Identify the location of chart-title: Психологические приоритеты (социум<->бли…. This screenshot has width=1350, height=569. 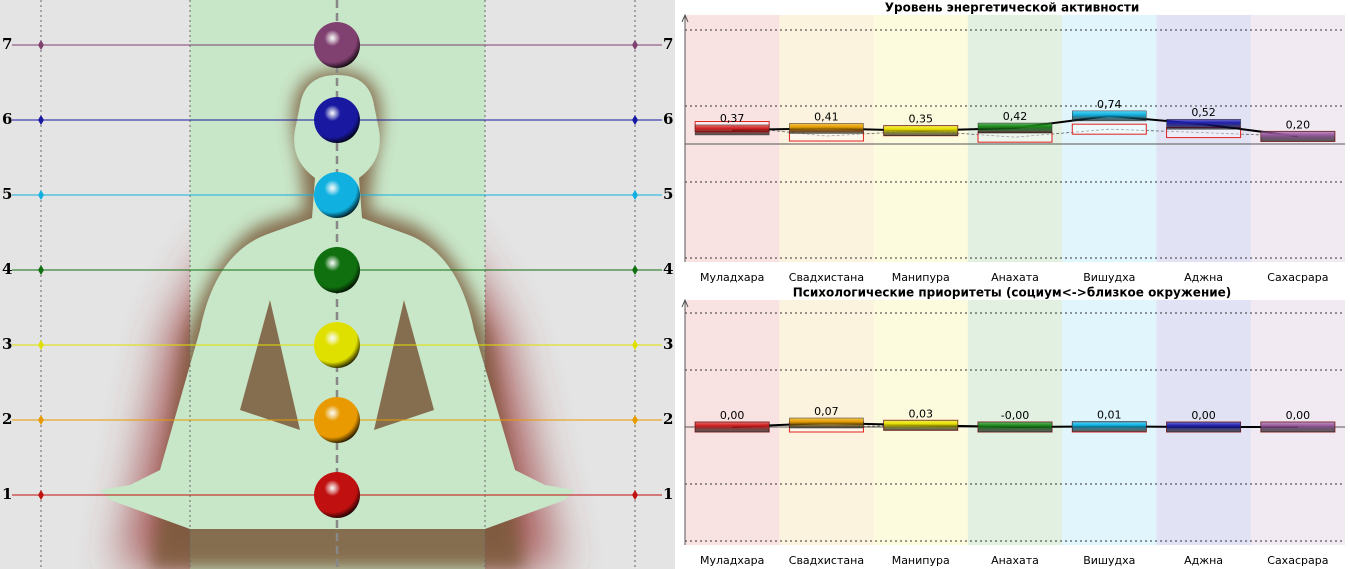
(1012, 293).